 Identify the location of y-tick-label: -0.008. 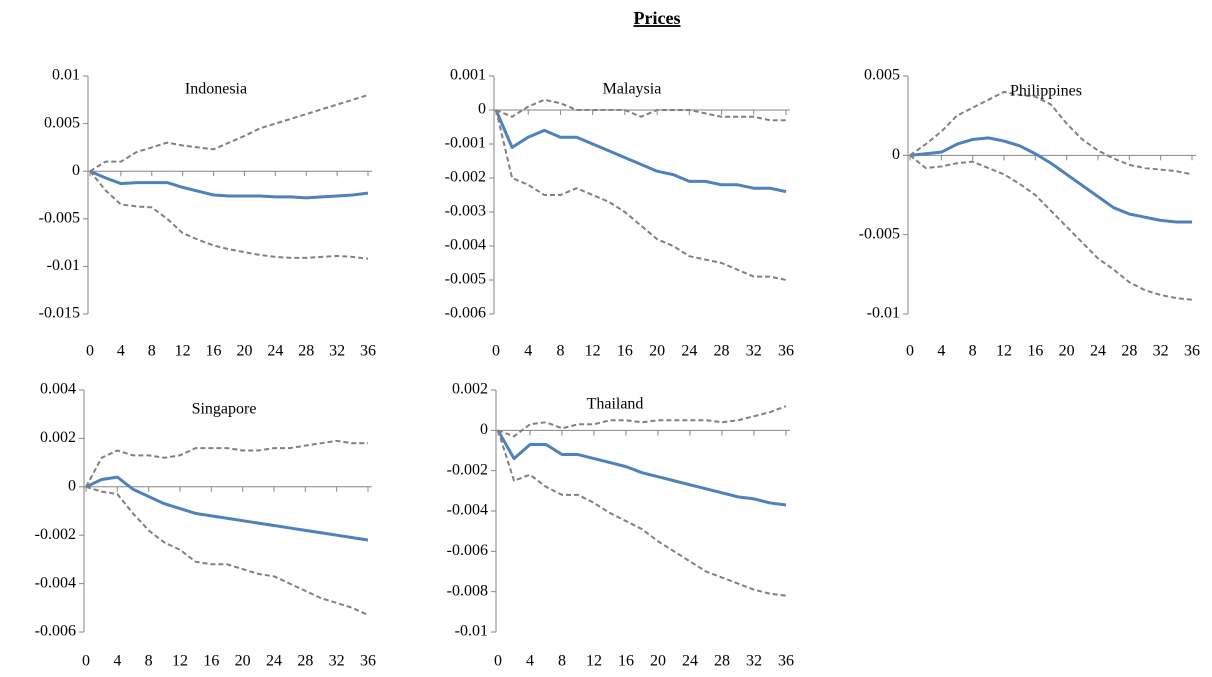
(467, 590).